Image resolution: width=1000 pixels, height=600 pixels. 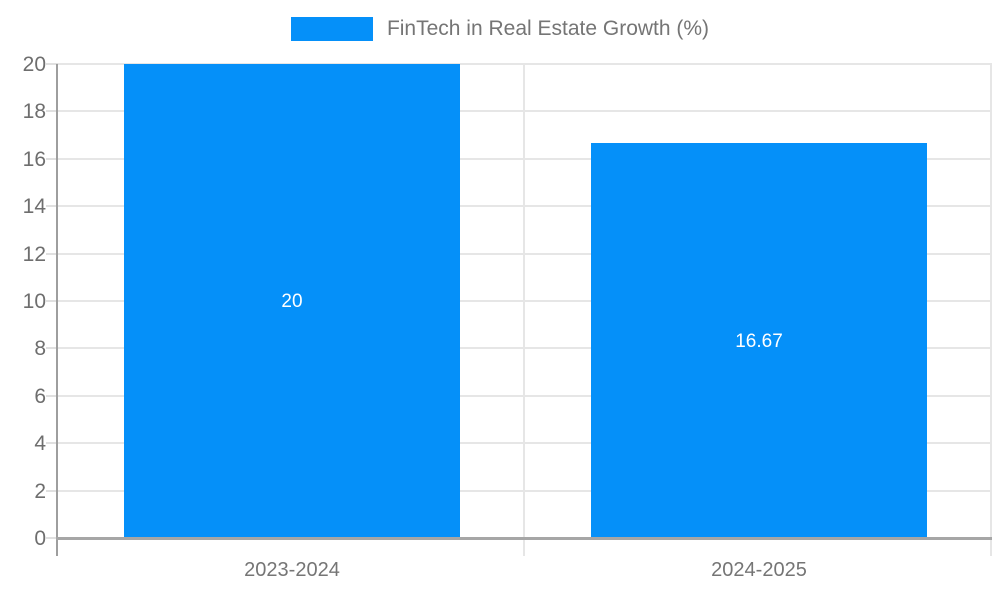 What do you see at coordinates (57, 310) in the screenshot?
I see `y-axis-line` at bounding box center [57, 310].